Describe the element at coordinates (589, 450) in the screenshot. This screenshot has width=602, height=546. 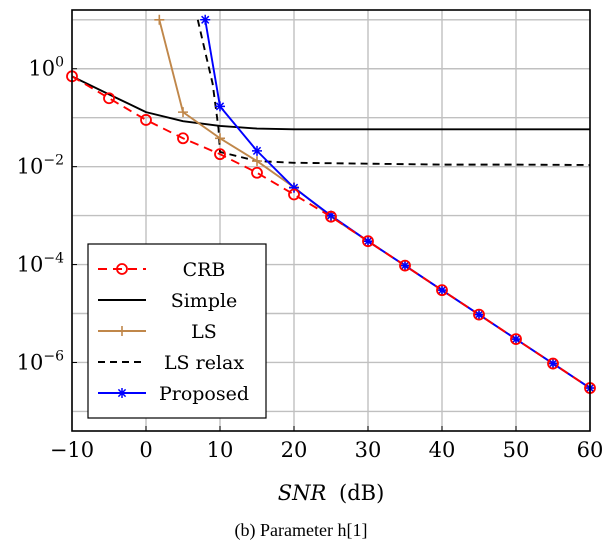
I see `x-tick-label: 60` at that location.